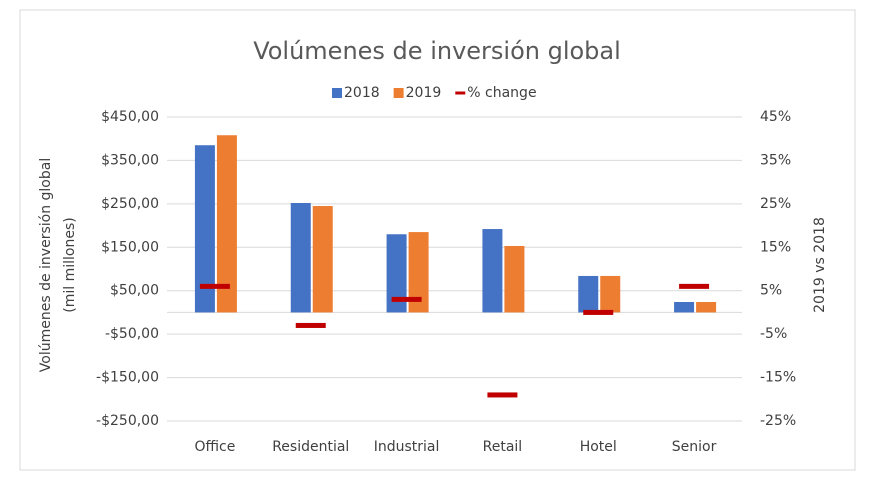  Describe the element at coordinates (130, 204) in the screenshot. I see `y-tick-label: $250,00` at that location.